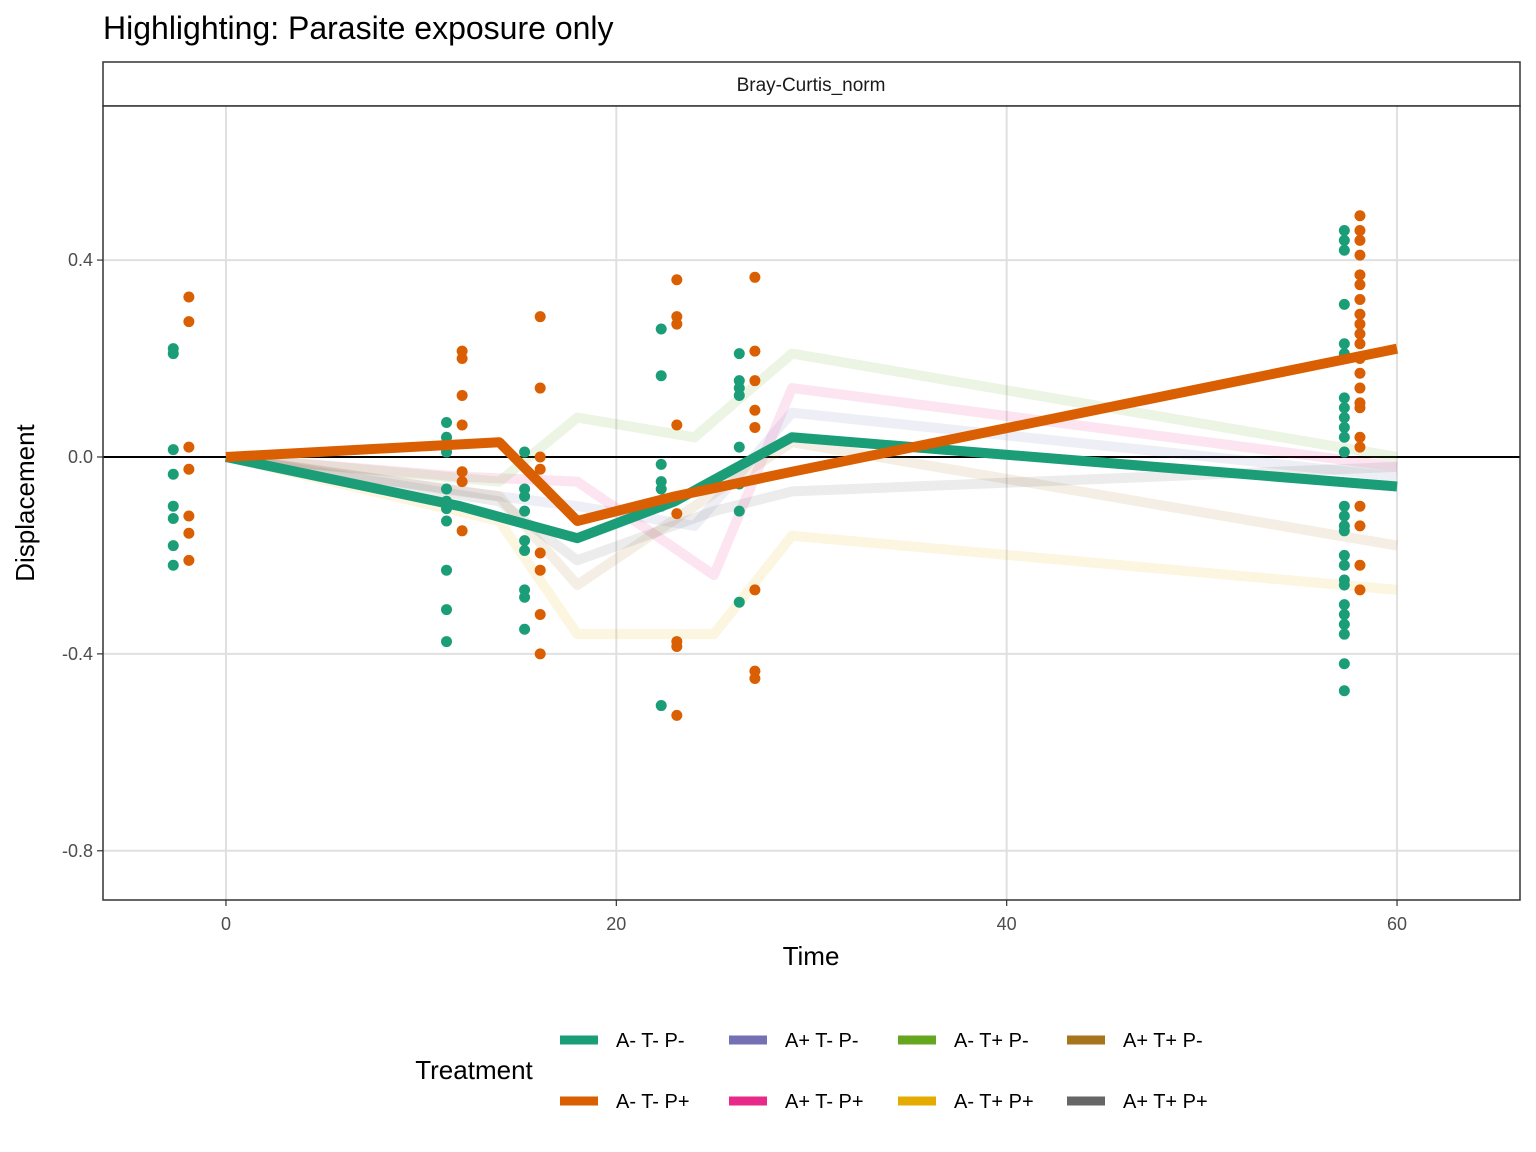  Describe the element at coordinates (77, 654) in the screenshot. I see `y-tick-label: -0.4` at that location.